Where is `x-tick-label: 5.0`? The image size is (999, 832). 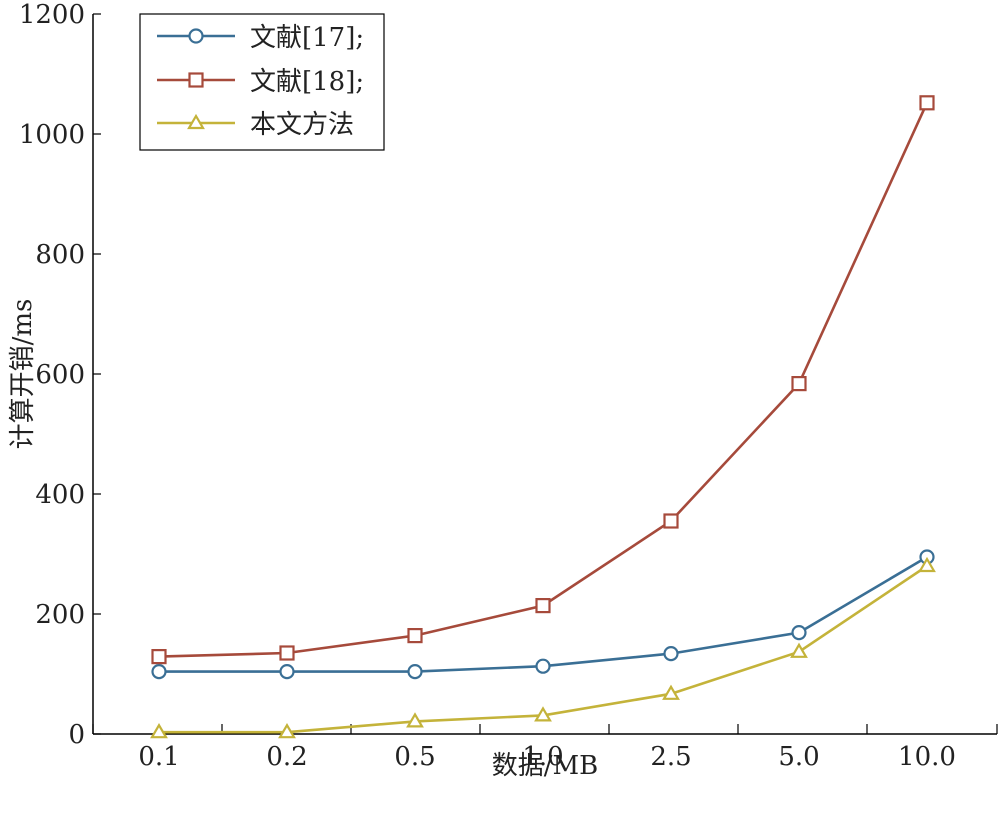 x-tick-label: 5.0 is located at coordinates (798, 757).